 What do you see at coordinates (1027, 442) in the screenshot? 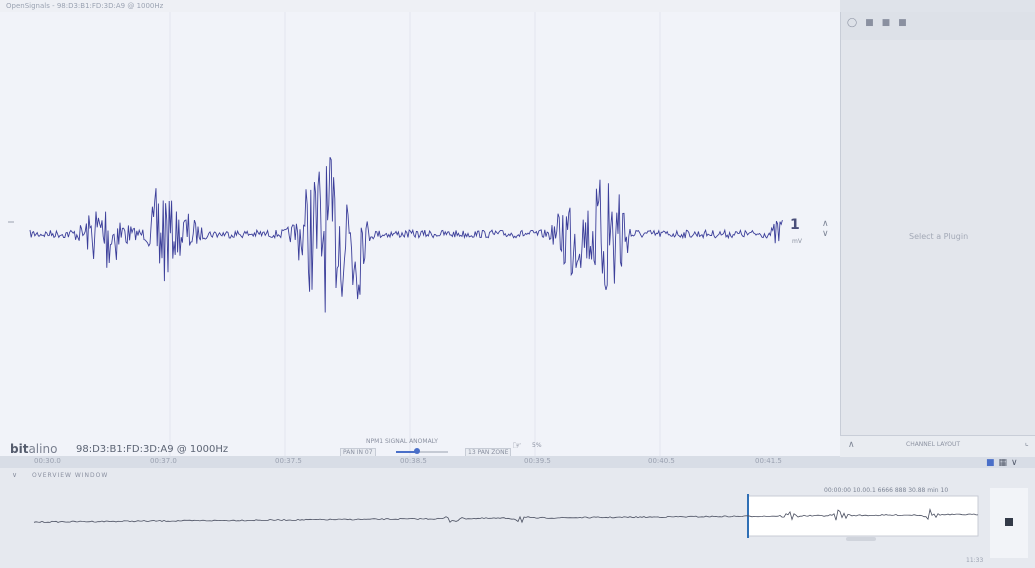
I see `corner-icon: ⌞` at bounding box center [1027, 442].